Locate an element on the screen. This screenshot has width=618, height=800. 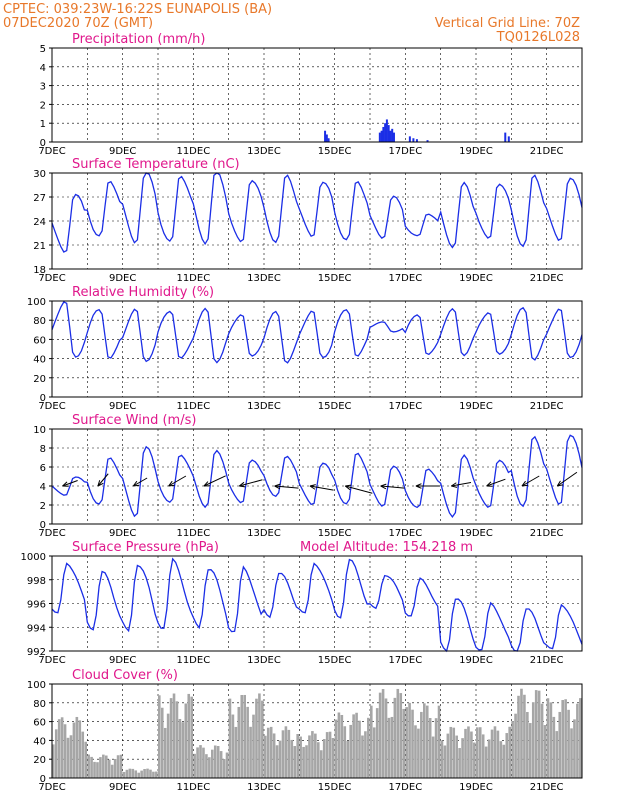
series-line is located at coordinates (317, 605).